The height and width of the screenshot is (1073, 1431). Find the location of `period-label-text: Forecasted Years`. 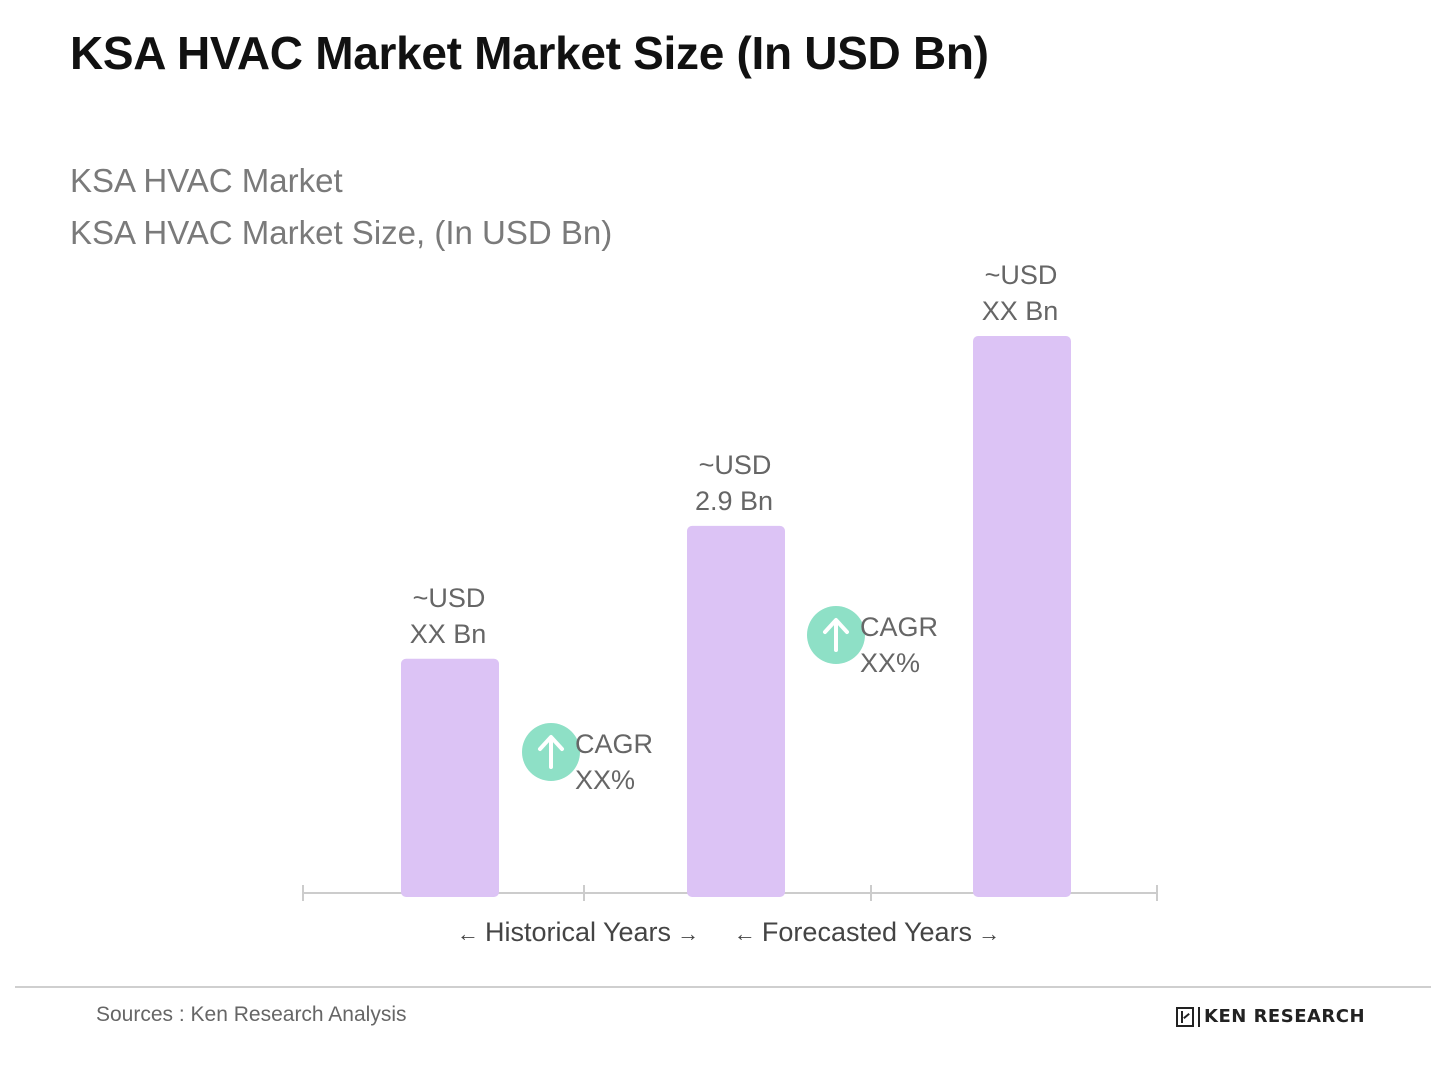

period-label-text: Forecasted Years is located at coordinates (867, 932).